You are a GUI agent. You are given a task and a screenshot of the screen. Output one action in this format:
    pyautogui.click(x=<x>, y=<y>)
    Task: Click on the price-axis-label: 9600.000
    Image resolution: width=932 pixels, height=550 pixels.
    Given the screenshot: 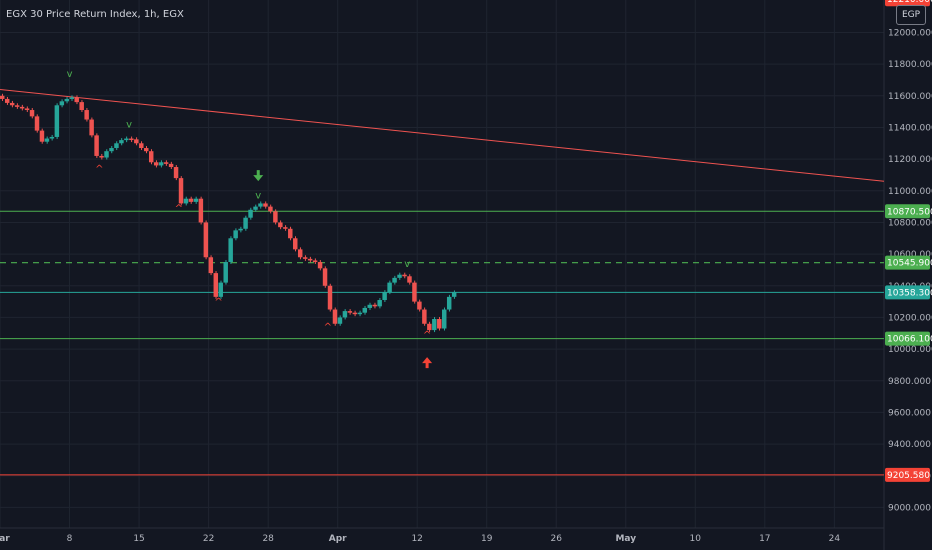 What is the action you would take?
    pyautogui.click(x=909, y=413)
    